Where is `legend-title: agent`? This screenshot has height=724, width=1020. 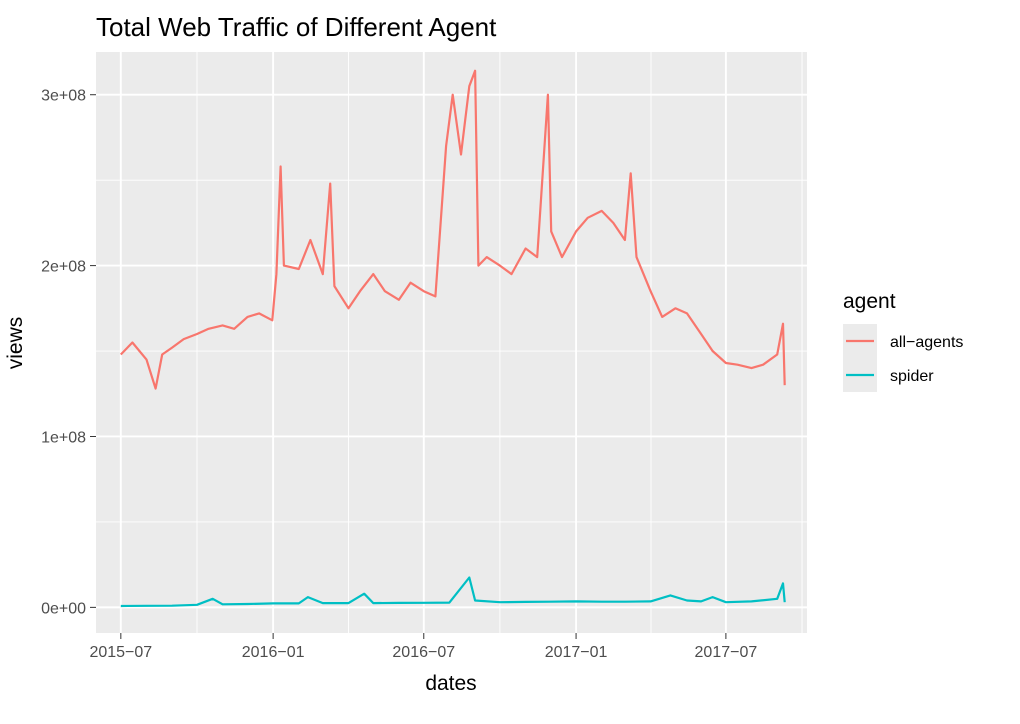
legend-title: agent is located at coordinates (869, 301).